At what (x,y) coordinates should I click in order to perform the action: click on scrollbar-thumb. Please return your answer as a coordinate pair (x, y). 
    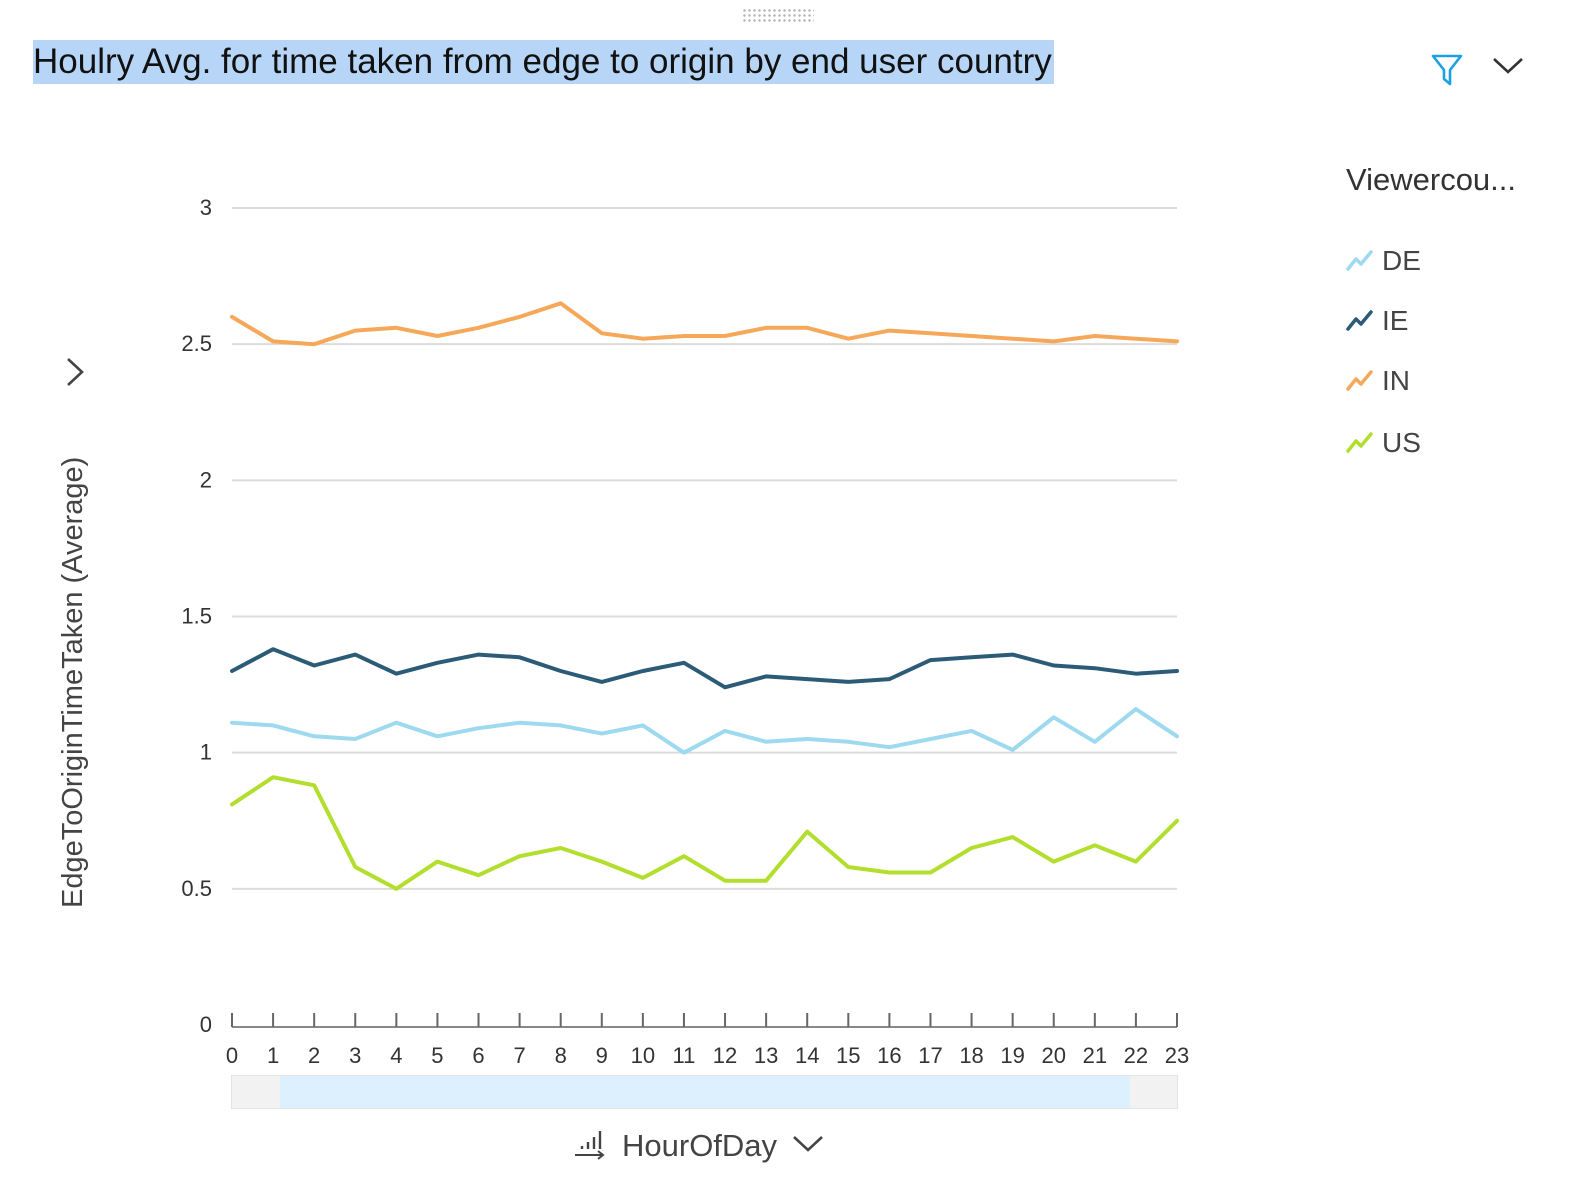
    Looking at the image, I should click on (705, 1092).